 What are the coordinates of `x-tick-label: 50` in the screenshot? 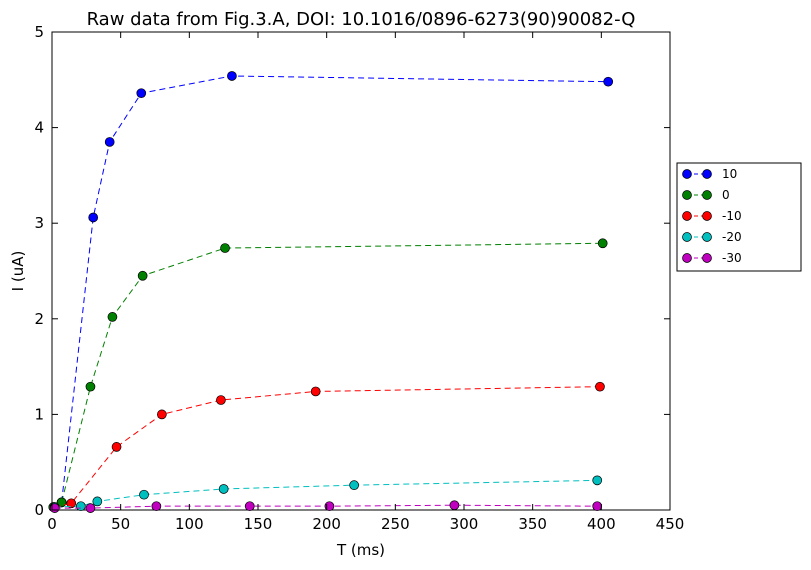 It's located at (120, 524).